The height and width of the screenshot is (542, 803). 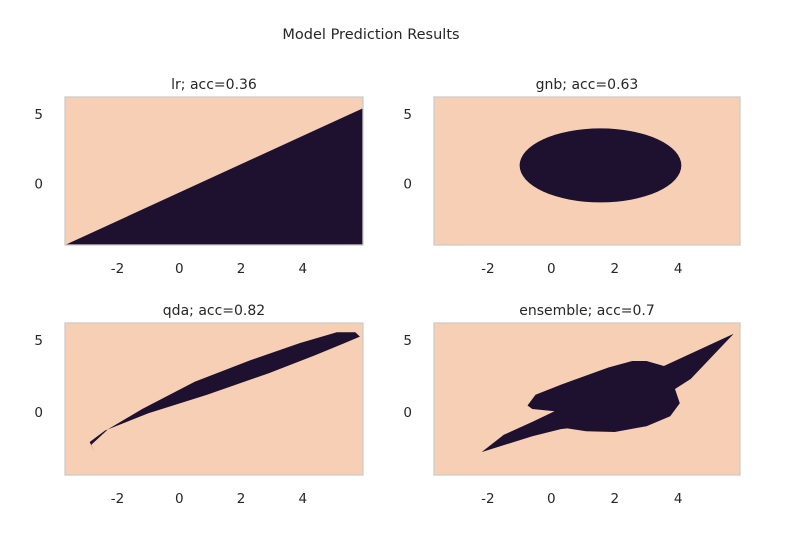 What do you see at coordinates (214, 176) in the screenshot?
I see `decision-region-lr` at bounding box center [214, 176].